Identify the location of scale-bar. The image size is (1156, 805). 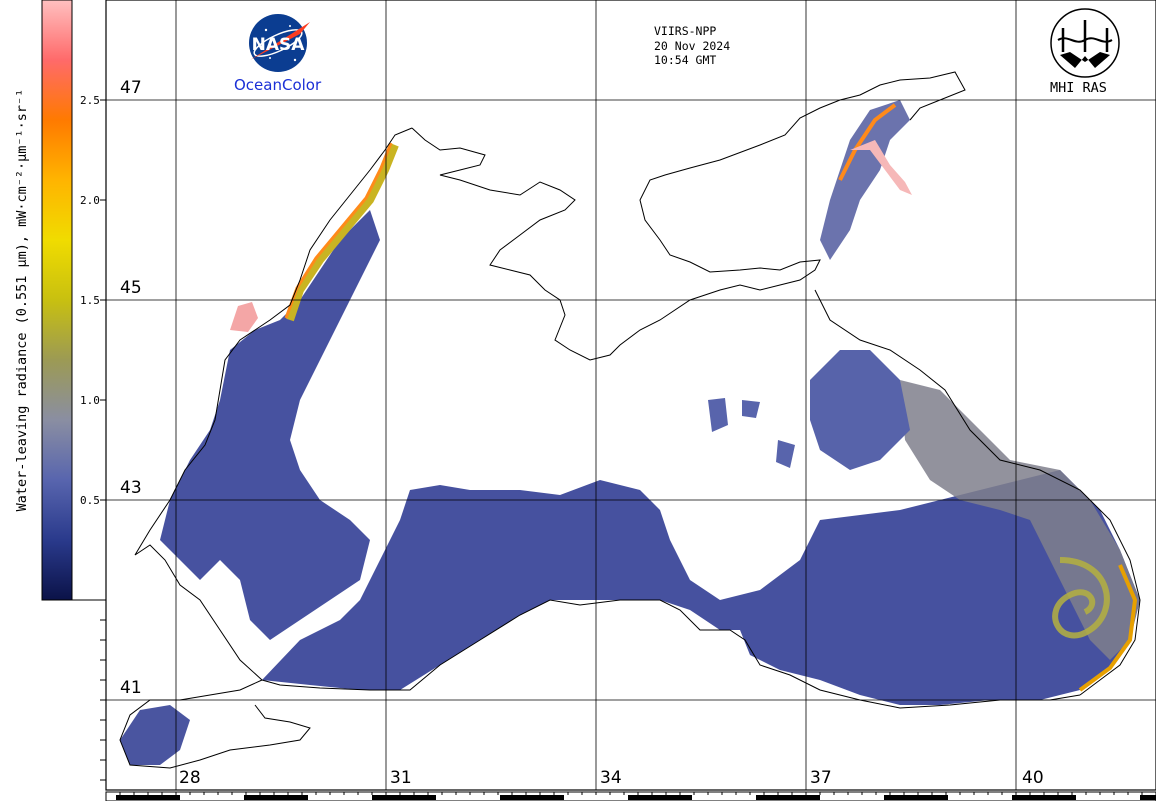
(630, 796).